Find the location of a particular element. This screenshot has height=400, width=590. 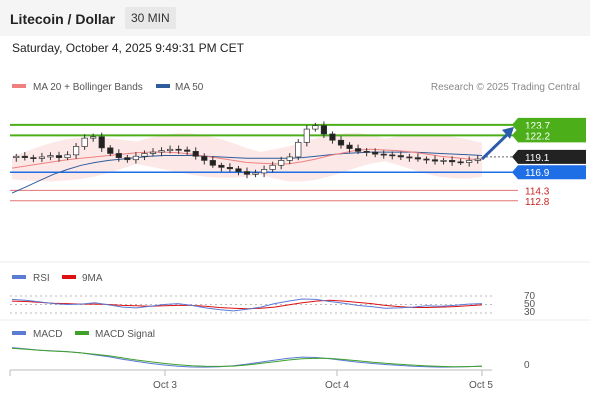

macd-line is located at coordinates (247, 357).